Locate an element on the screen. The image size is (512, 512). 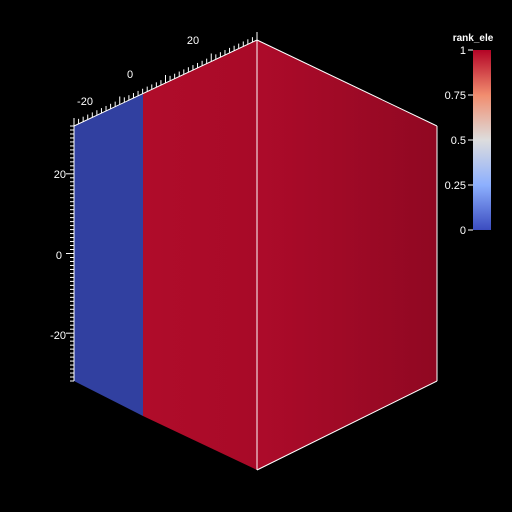
scalar-bar-gradient is located at coordinates (482, 140).